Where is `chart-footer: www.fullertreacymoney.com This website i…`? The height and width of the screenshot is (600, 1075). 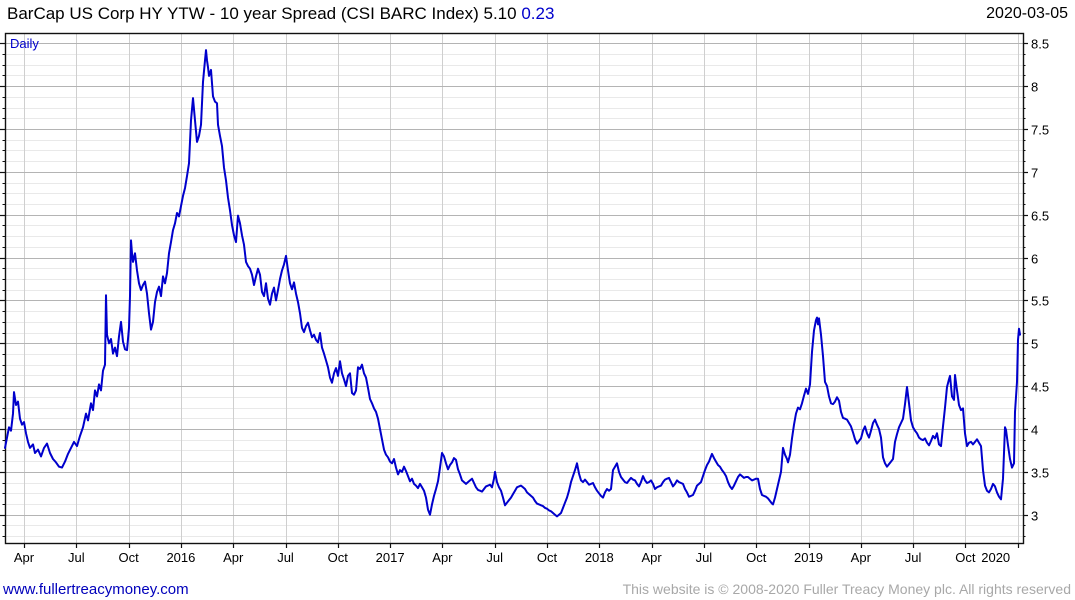
chart-footer: www.fullertreacymoney.com This website i… is located at coordinates (537, 588).